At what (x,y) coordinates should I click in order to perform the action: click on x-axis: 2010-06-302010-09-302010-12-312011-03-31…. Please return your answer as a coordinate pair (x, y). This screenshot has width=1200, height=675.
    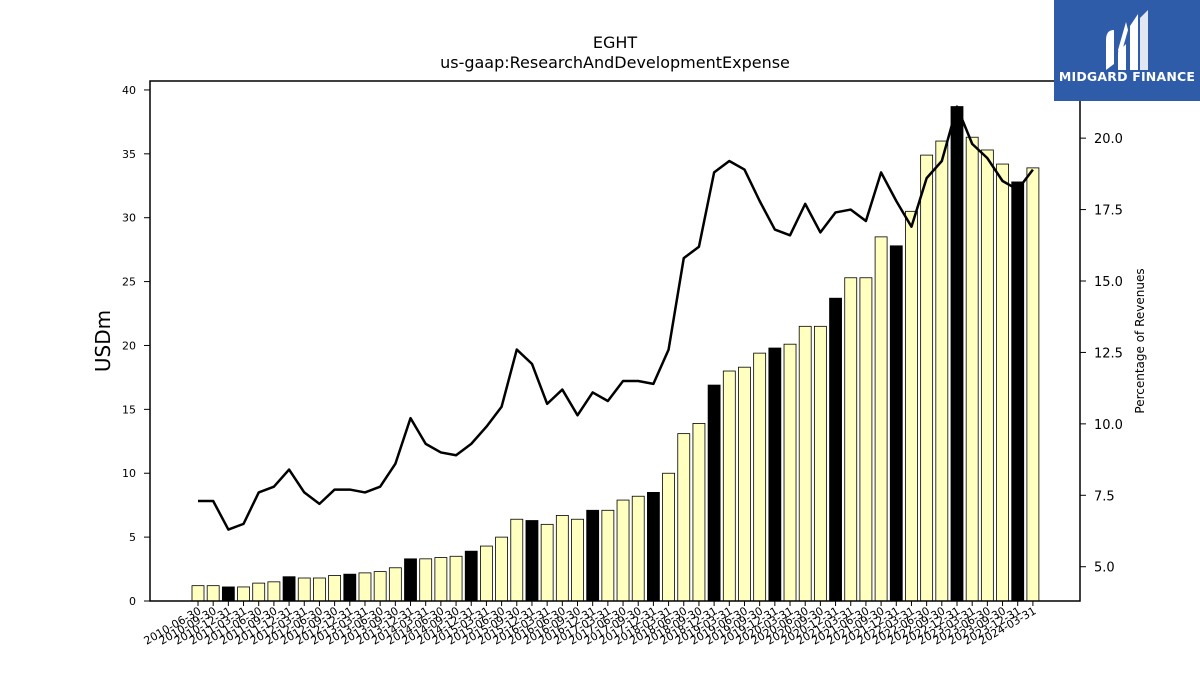
    Looking at the image, I should click on (590, 624).